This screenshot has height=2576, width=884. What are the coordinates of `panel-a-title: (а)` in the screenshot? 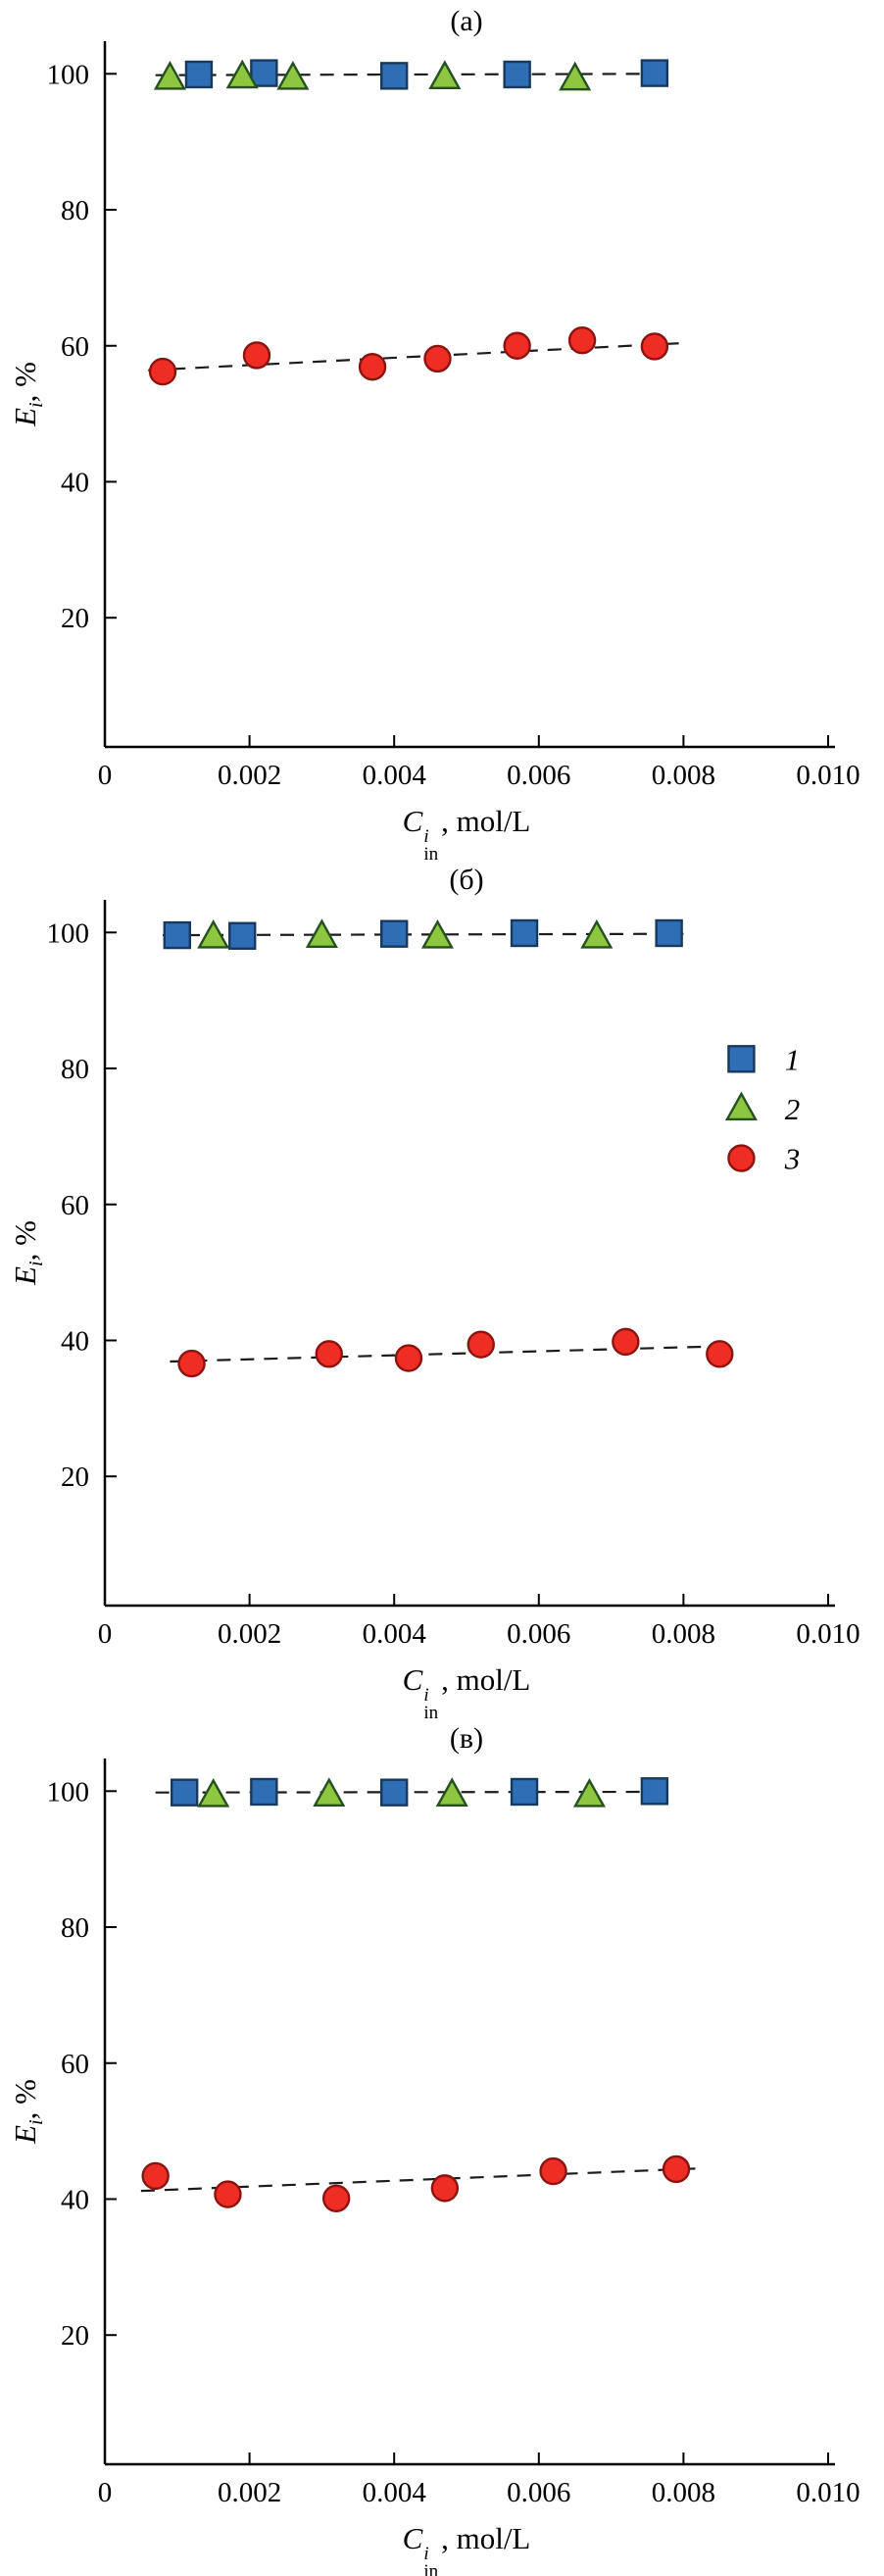 It's located at (466, 21).